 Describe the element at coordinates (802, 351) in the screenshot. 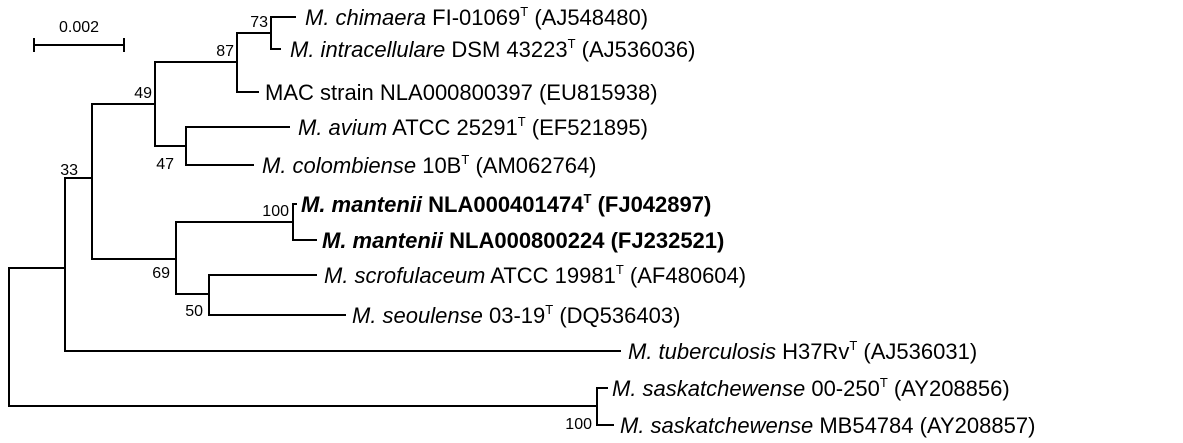

I see `taxon-label-tuberculosis: M. tuberculosis H37RvT (AJ536031)` at that location.